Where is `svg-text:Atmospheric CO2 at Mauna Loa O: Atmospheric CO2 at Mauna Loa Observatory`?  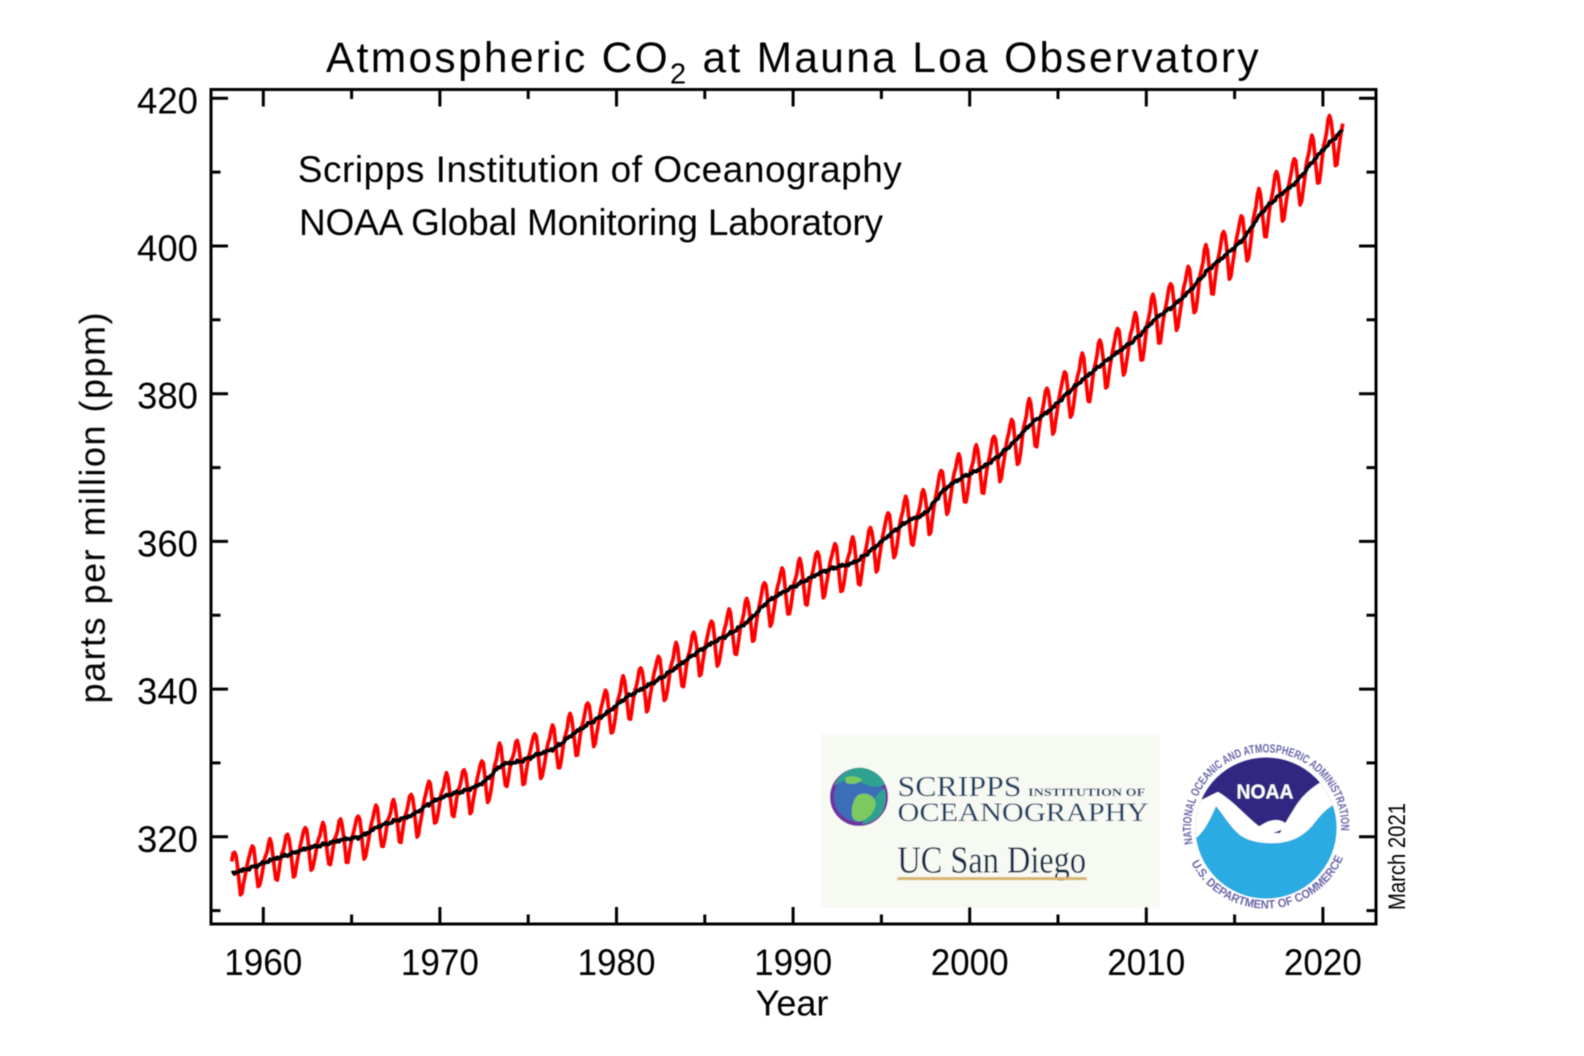 svg-text:Atmospheric CO2 at Mauna Loa O: Atmospheric CO2 at Mauna Loa Observatory is located at coordinates (793, 63).